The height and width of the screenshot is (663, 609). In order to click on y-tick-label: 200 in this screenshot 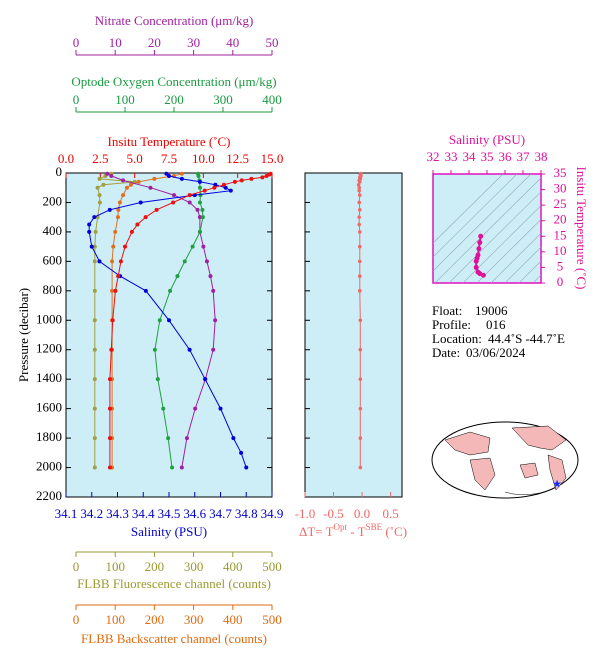, I will do `click(53, 200)`.